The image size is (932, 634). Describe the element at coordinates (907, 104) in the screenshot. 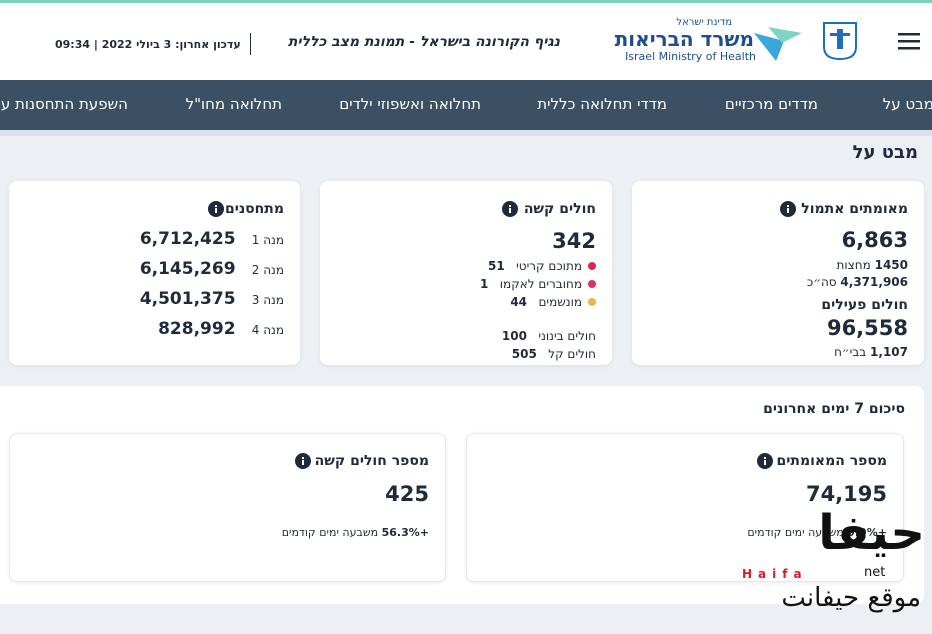

I see `nav-item: מבט על` at that location.